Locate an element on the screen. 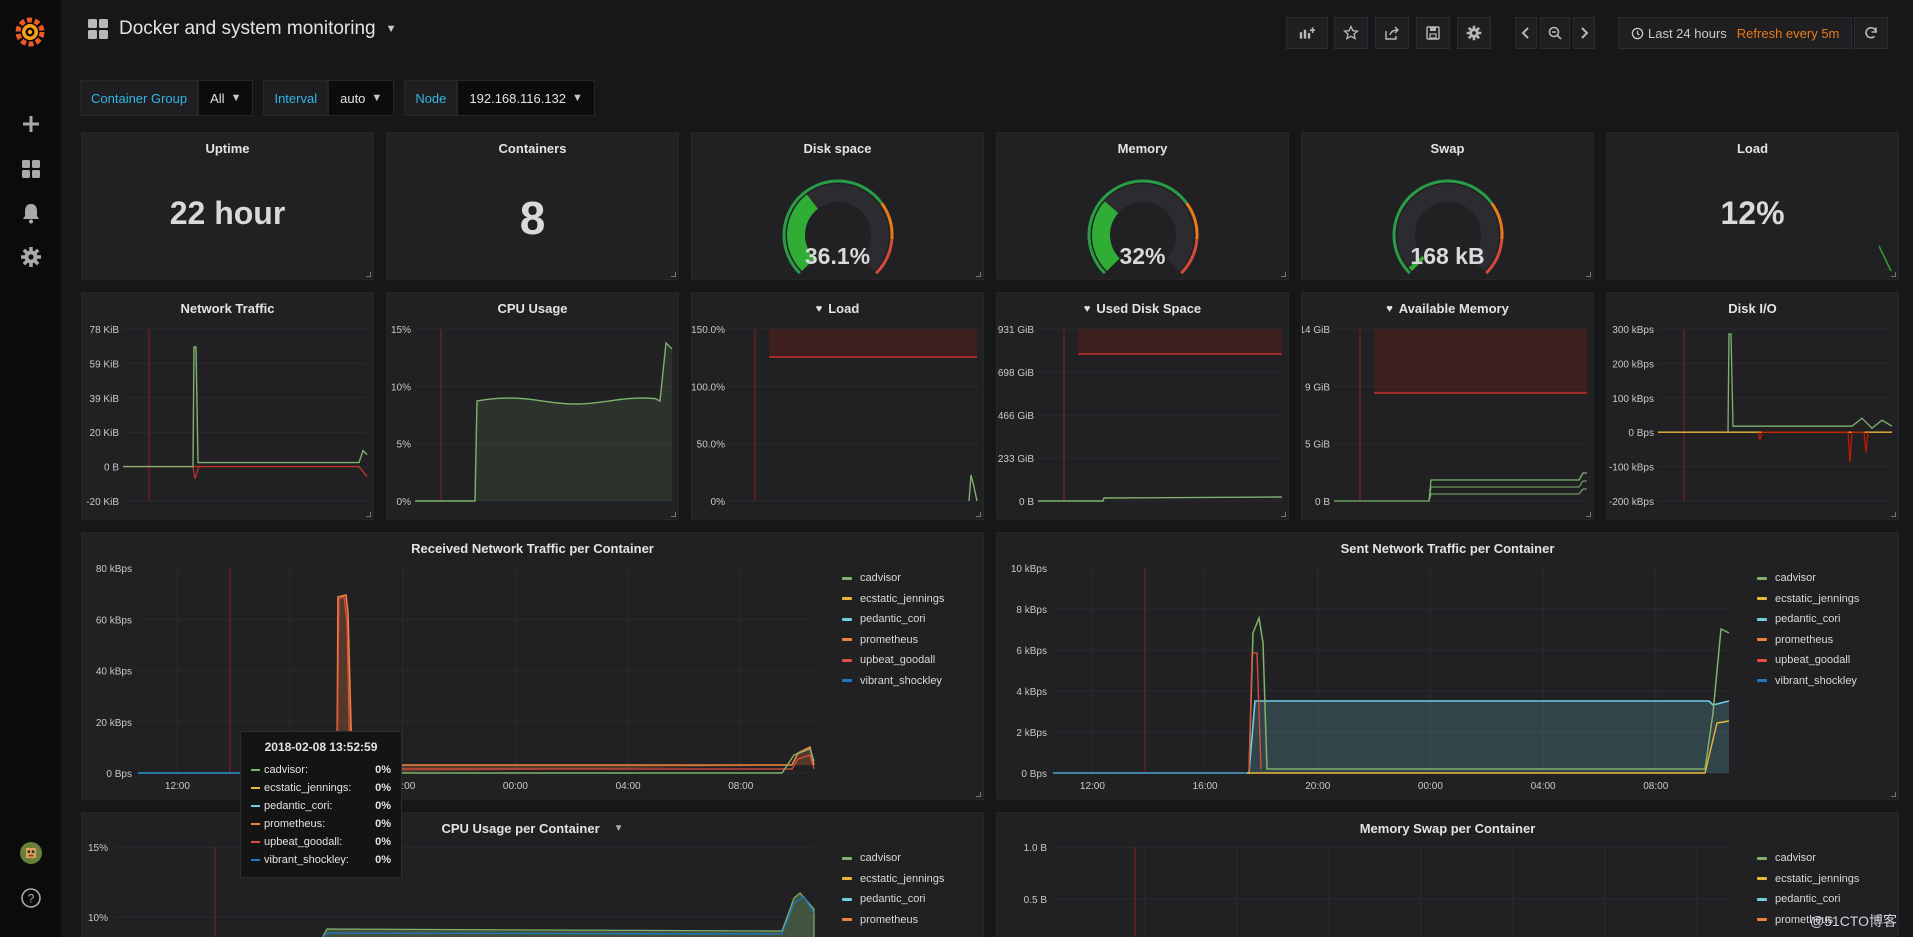 This screenshot has height=937, width=1913. y-tick-label: 100.0% is located at coordinates (708, 387).